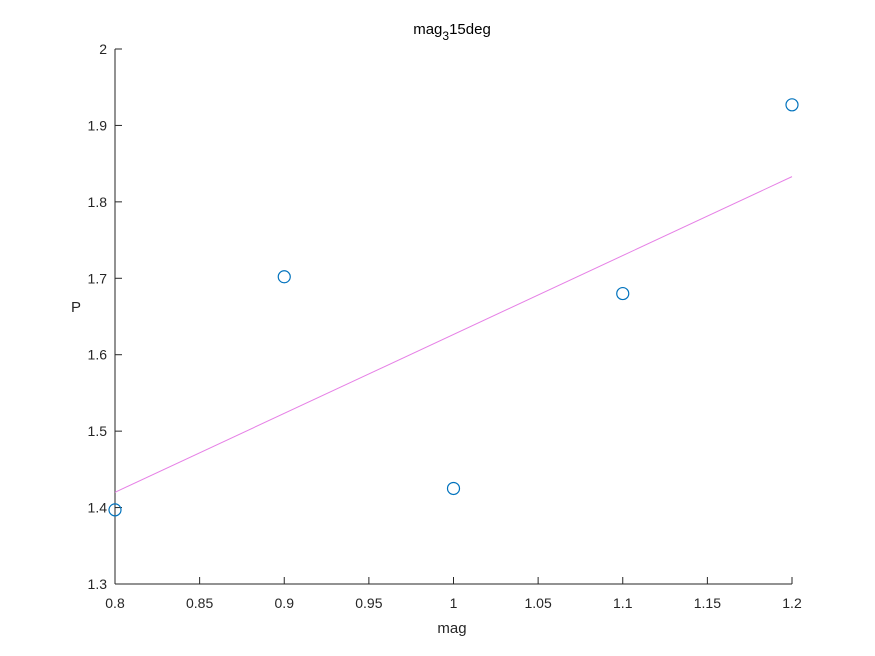 The width and height of the screenshot is (875, 656). I want to click on title-main: mag, so click(427, 29).